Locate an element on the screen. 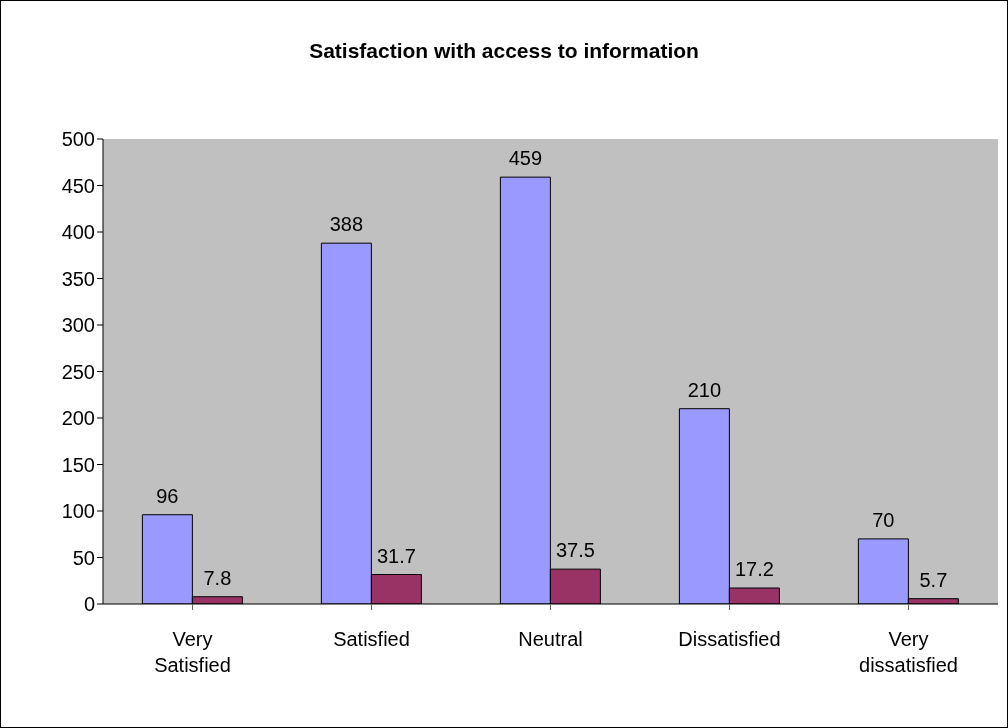 The height and width of the screenshot is (728, 1008). y-tick-label: 400 is located at coordinates (78, 232).